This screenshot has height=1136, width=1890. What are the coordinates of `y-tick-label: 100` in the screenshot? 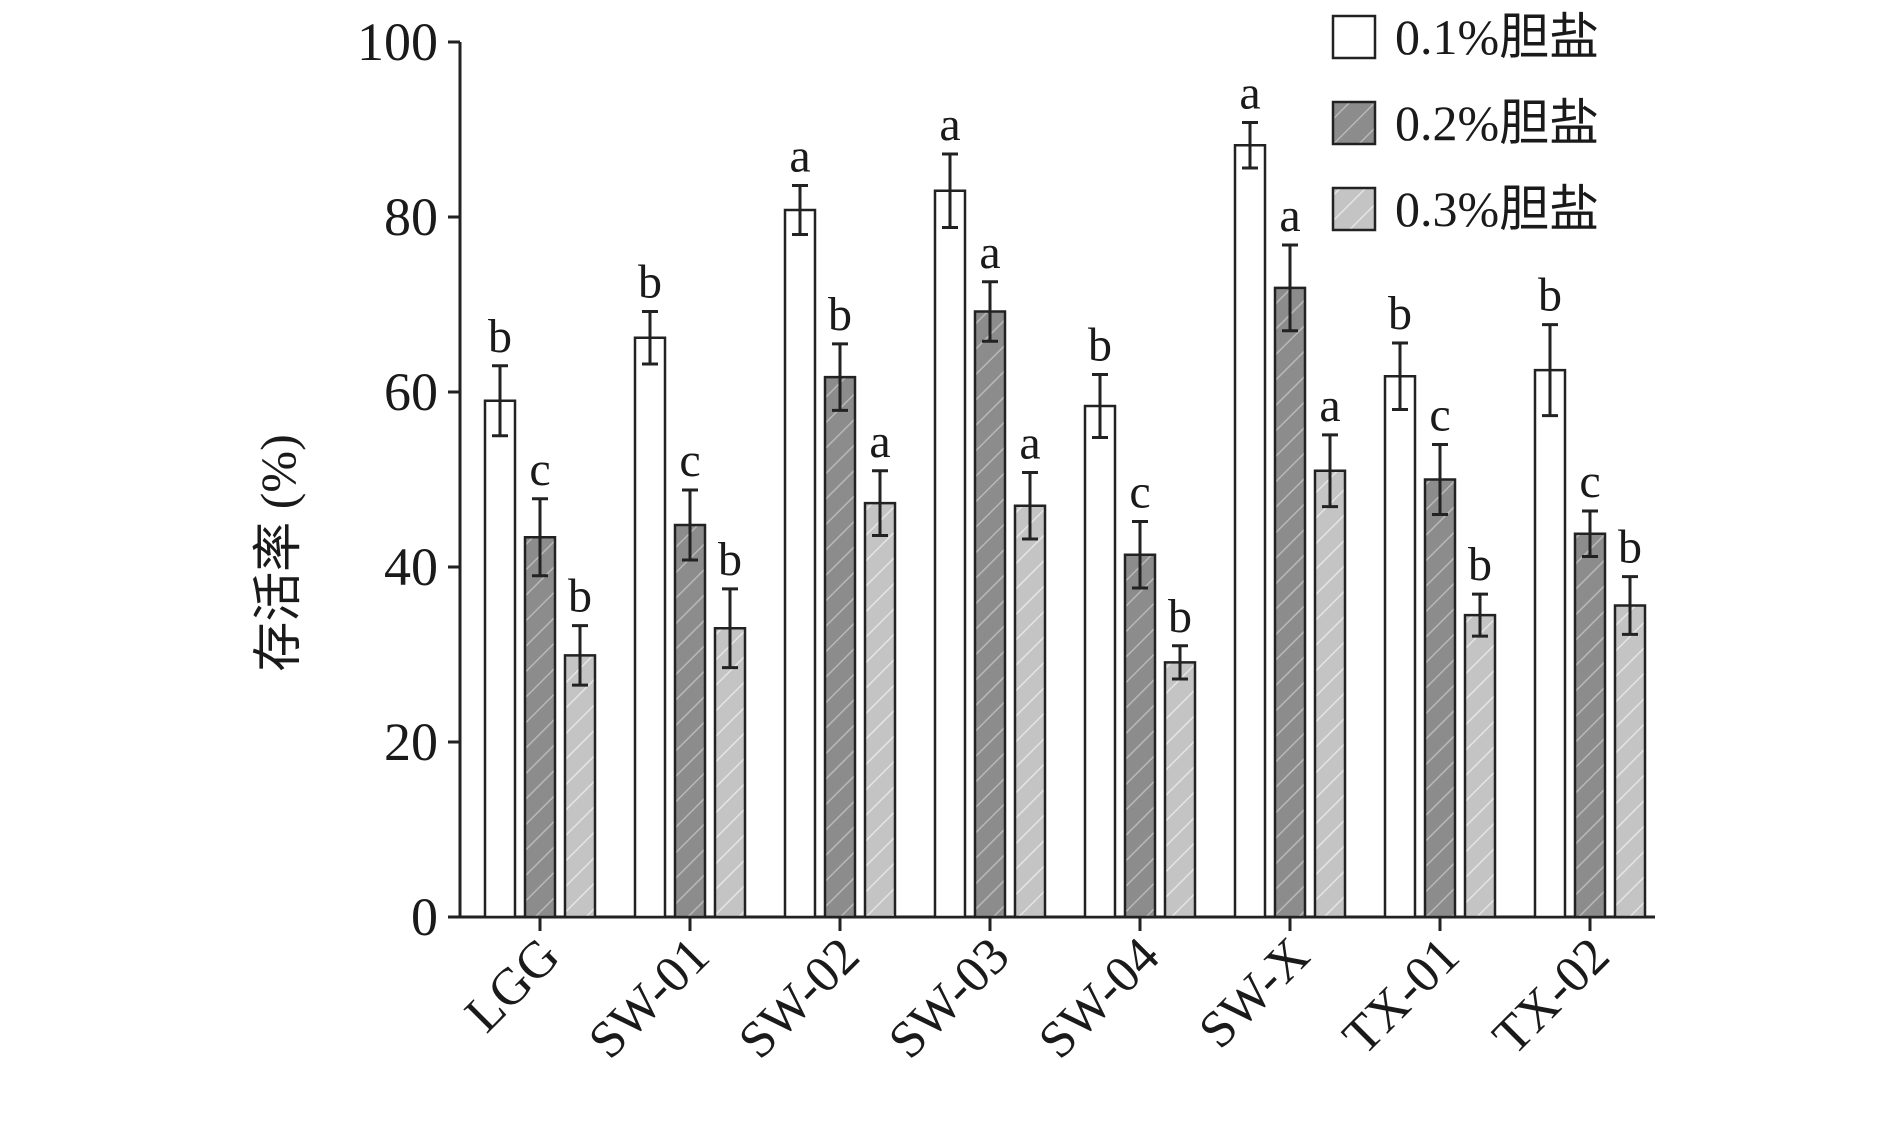 It's located at (397, 42).